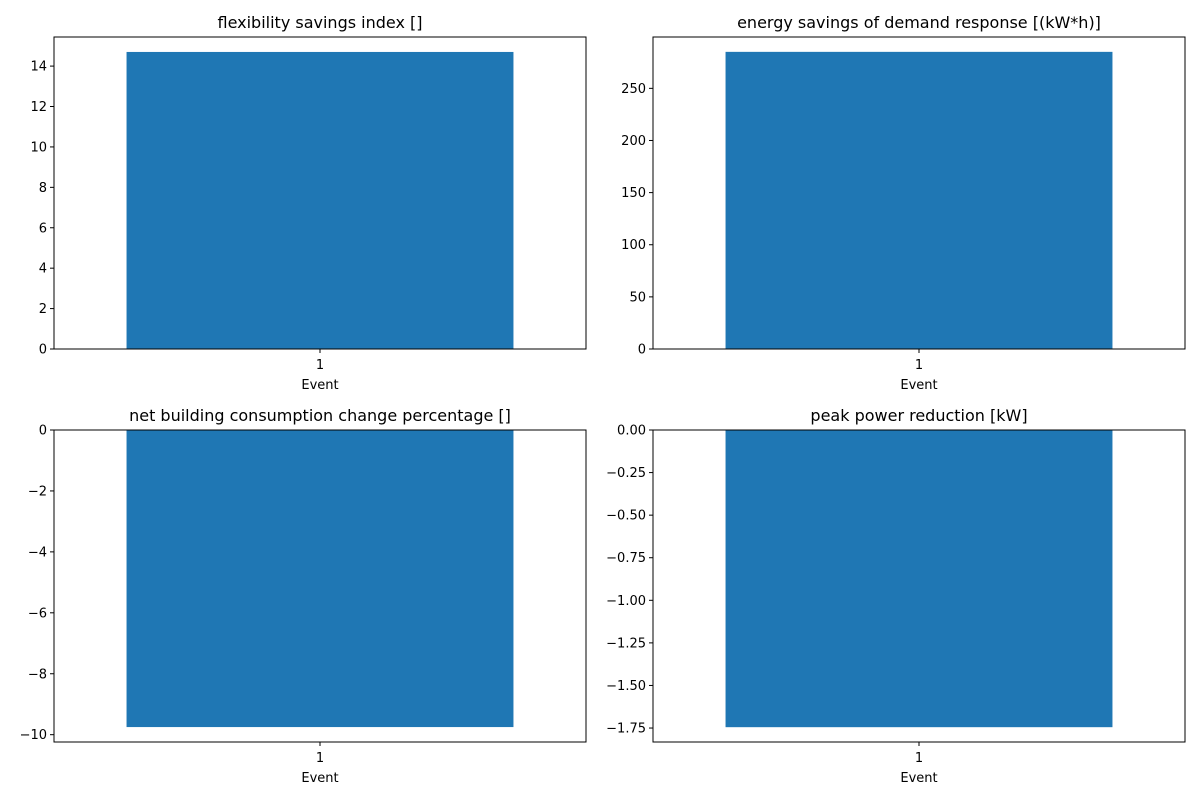 Image resolution: width=1200 pixels, height=800 pixels. What do you see at coordinates (626, 729) in the screenshot?
I see `y-tick-label: −1.75` at bounding box center [626, 729].